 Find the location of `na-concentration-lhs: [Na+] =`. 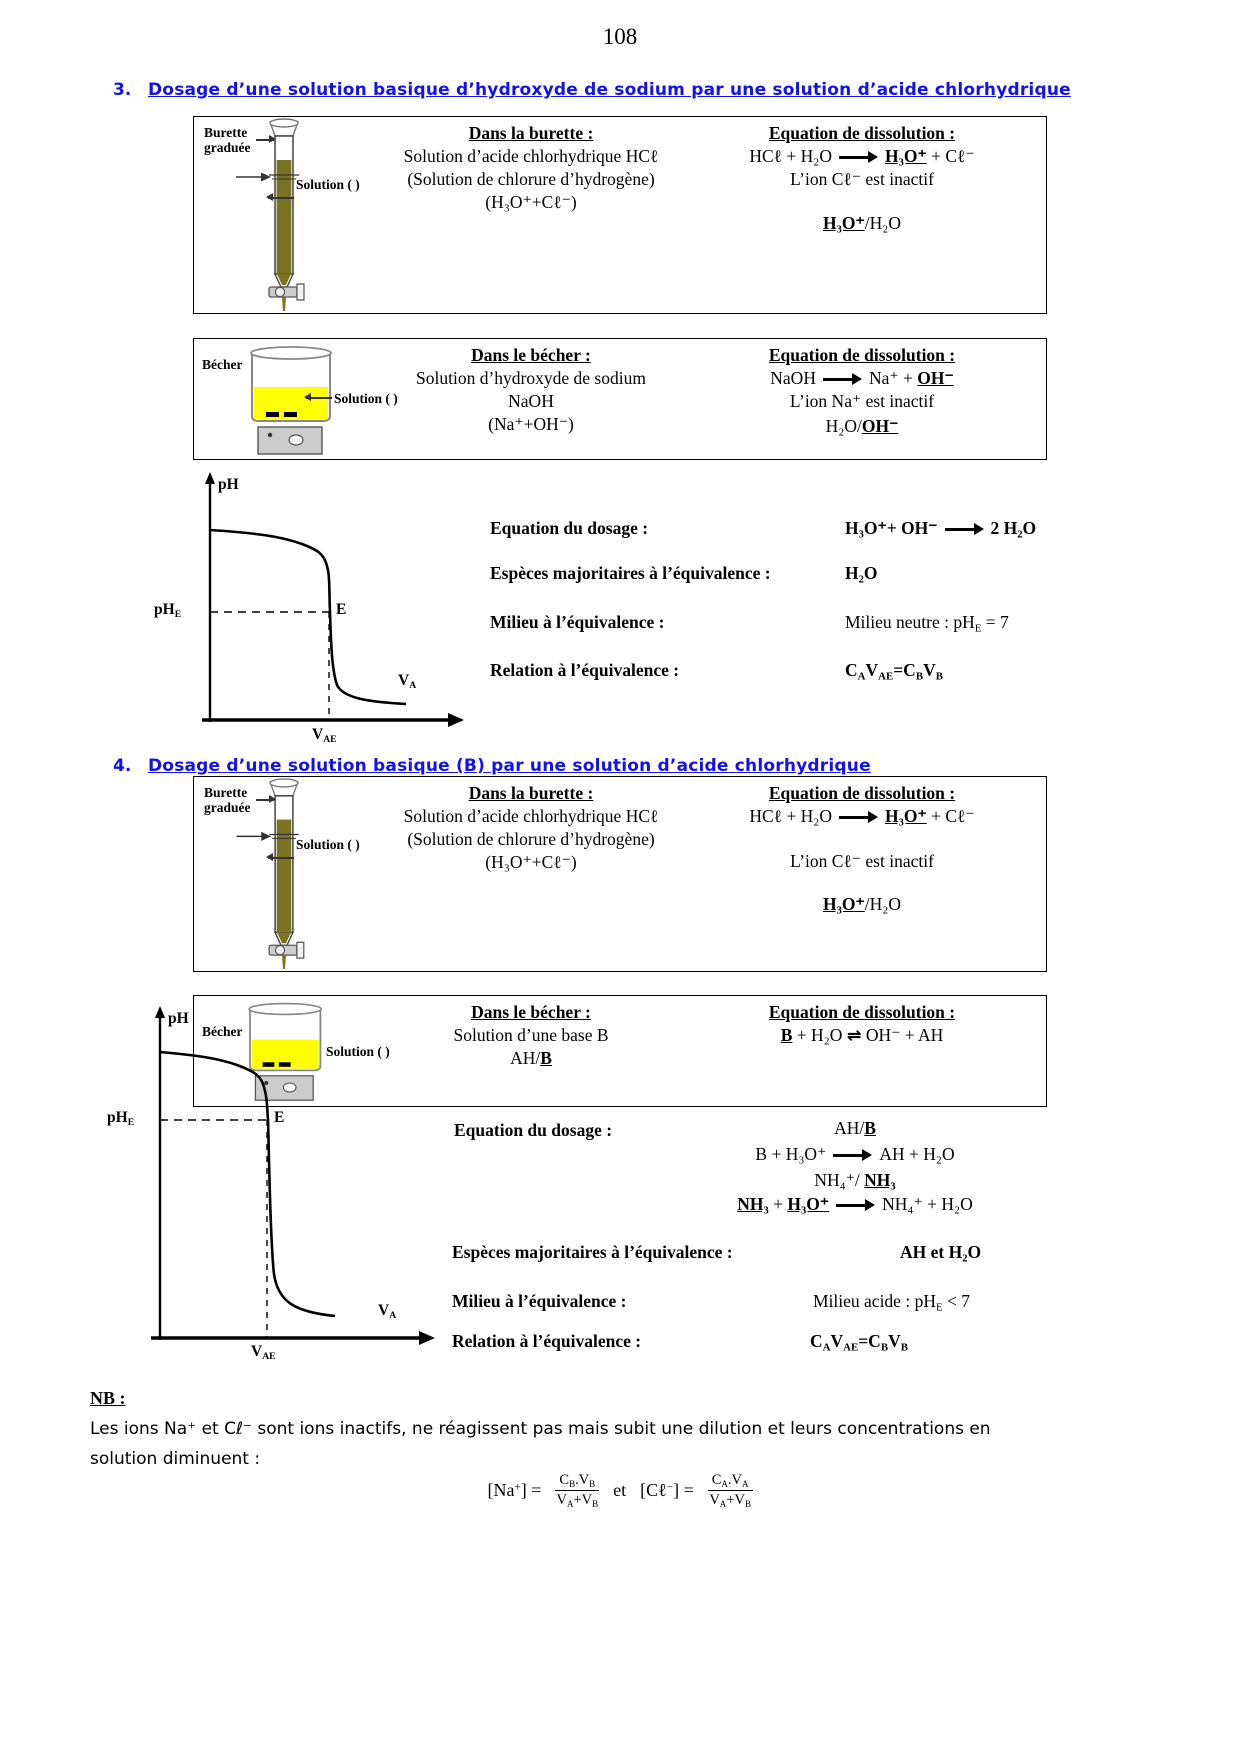

na-concentration-lhs: [Na+] = is located at coordinates (514, 1490).